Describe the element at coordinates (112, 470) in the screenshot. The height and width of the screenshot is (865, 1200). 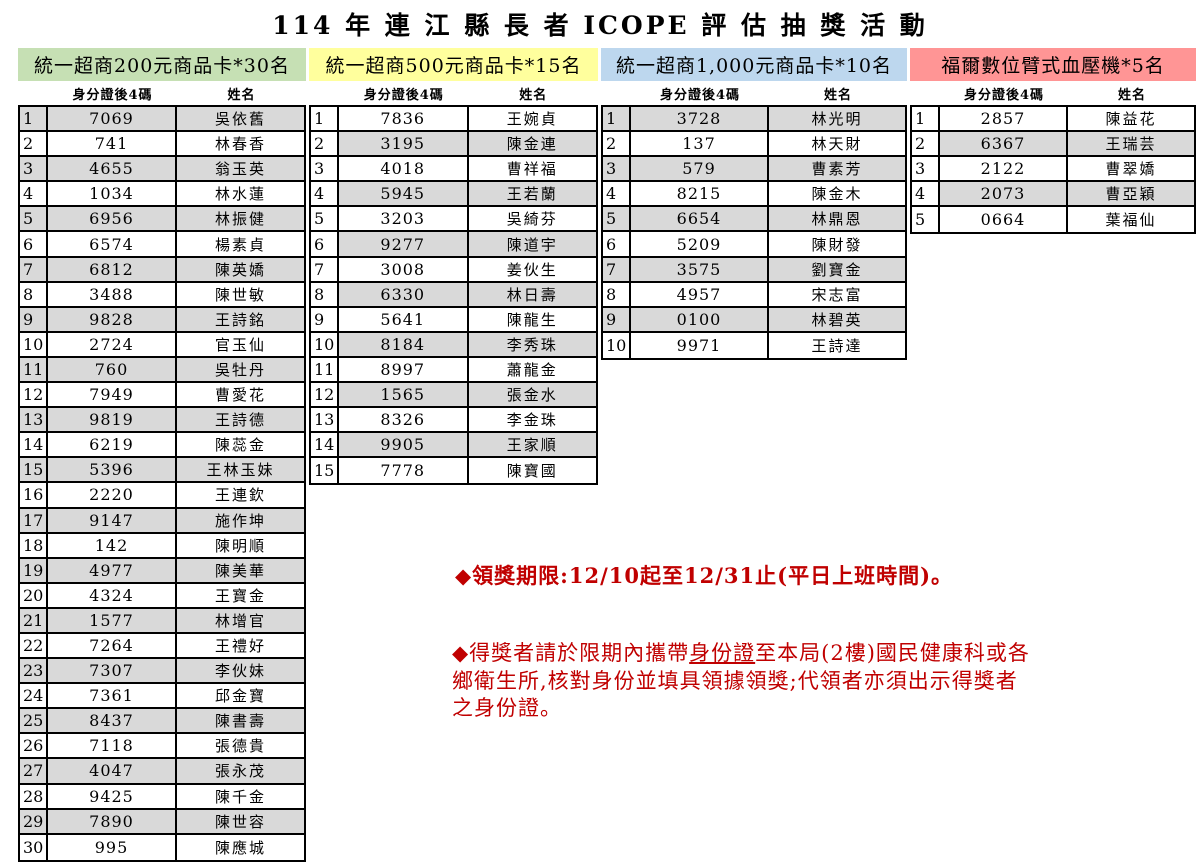
I see `winner-id-last4: 5396` at that location.